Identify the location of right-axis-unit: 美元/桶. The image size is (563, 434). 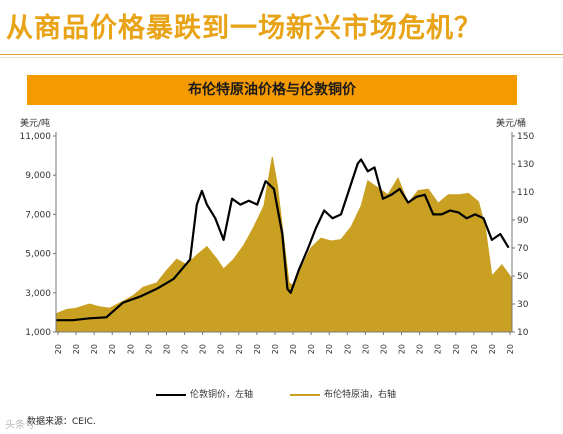
(511, 124).